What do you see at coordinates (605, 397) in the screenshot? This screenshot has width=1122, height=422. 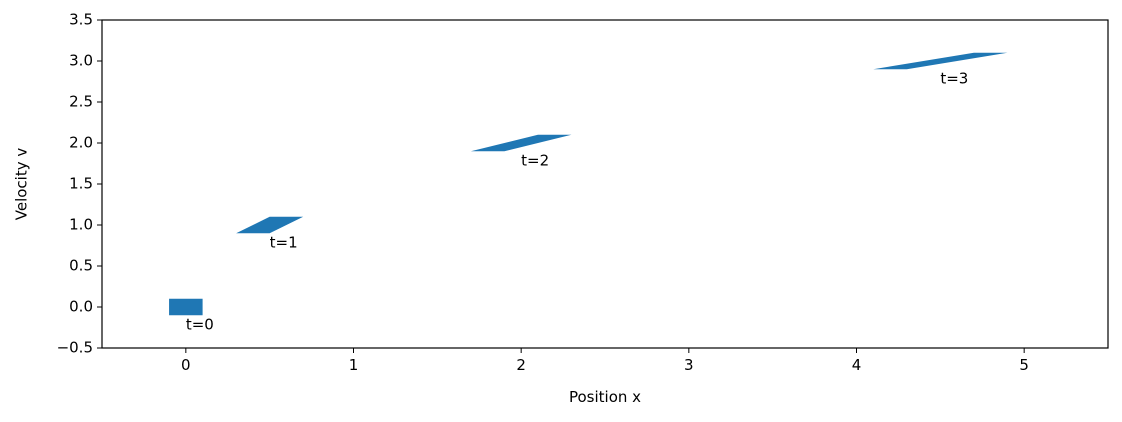 I see `x-axis-label: Position x` at bounding box center [605, 397].